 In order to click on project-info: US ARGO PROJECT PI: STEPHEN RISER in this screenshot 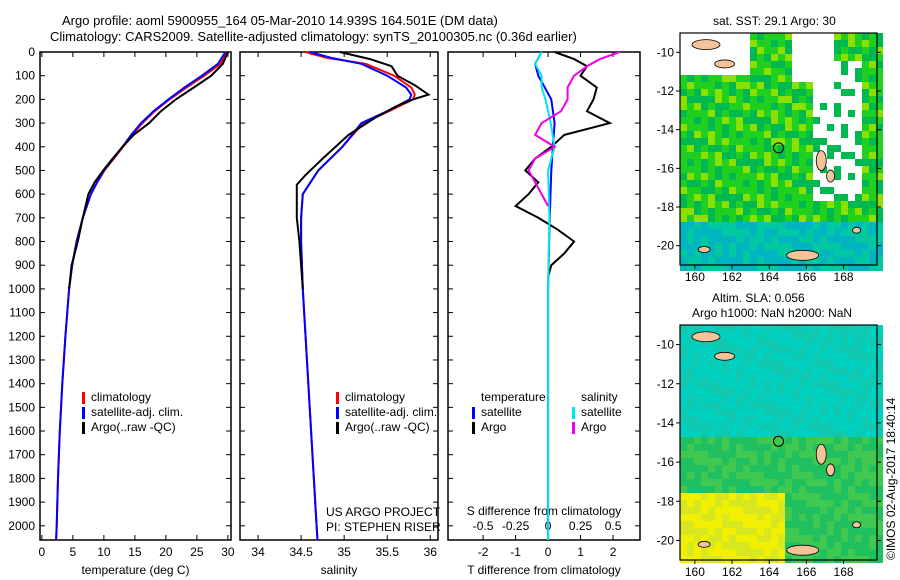, I will do `click(383, 520)`.